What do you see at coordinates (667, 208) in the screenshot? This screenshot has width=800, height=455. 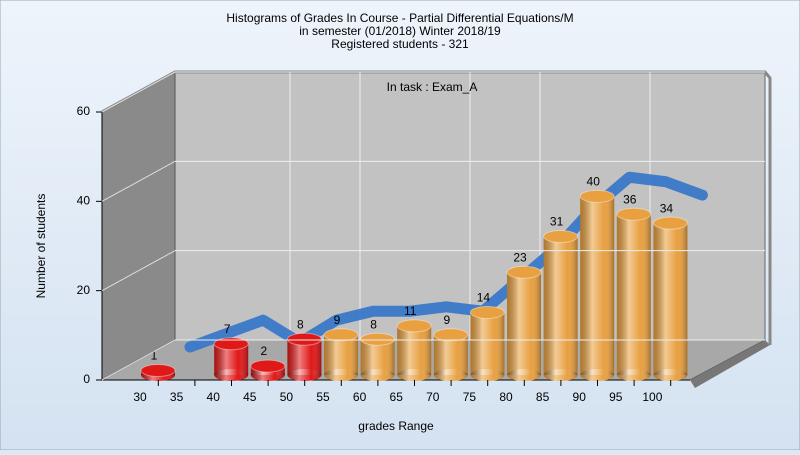 I see `value-label: 34` at bounding box center [667, 208].